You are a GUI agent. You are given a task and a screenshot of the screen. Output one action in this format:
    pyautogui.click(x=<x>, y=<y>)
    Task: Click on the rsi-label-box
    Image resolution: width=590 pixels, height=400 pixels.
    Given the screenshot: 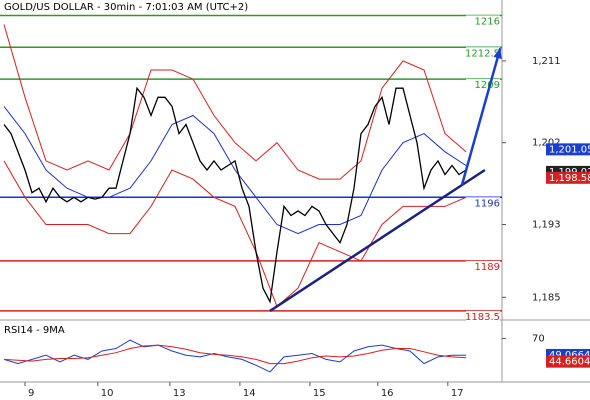 What is the action you would take?
    pyautogui.click(x=568, y=361)
    